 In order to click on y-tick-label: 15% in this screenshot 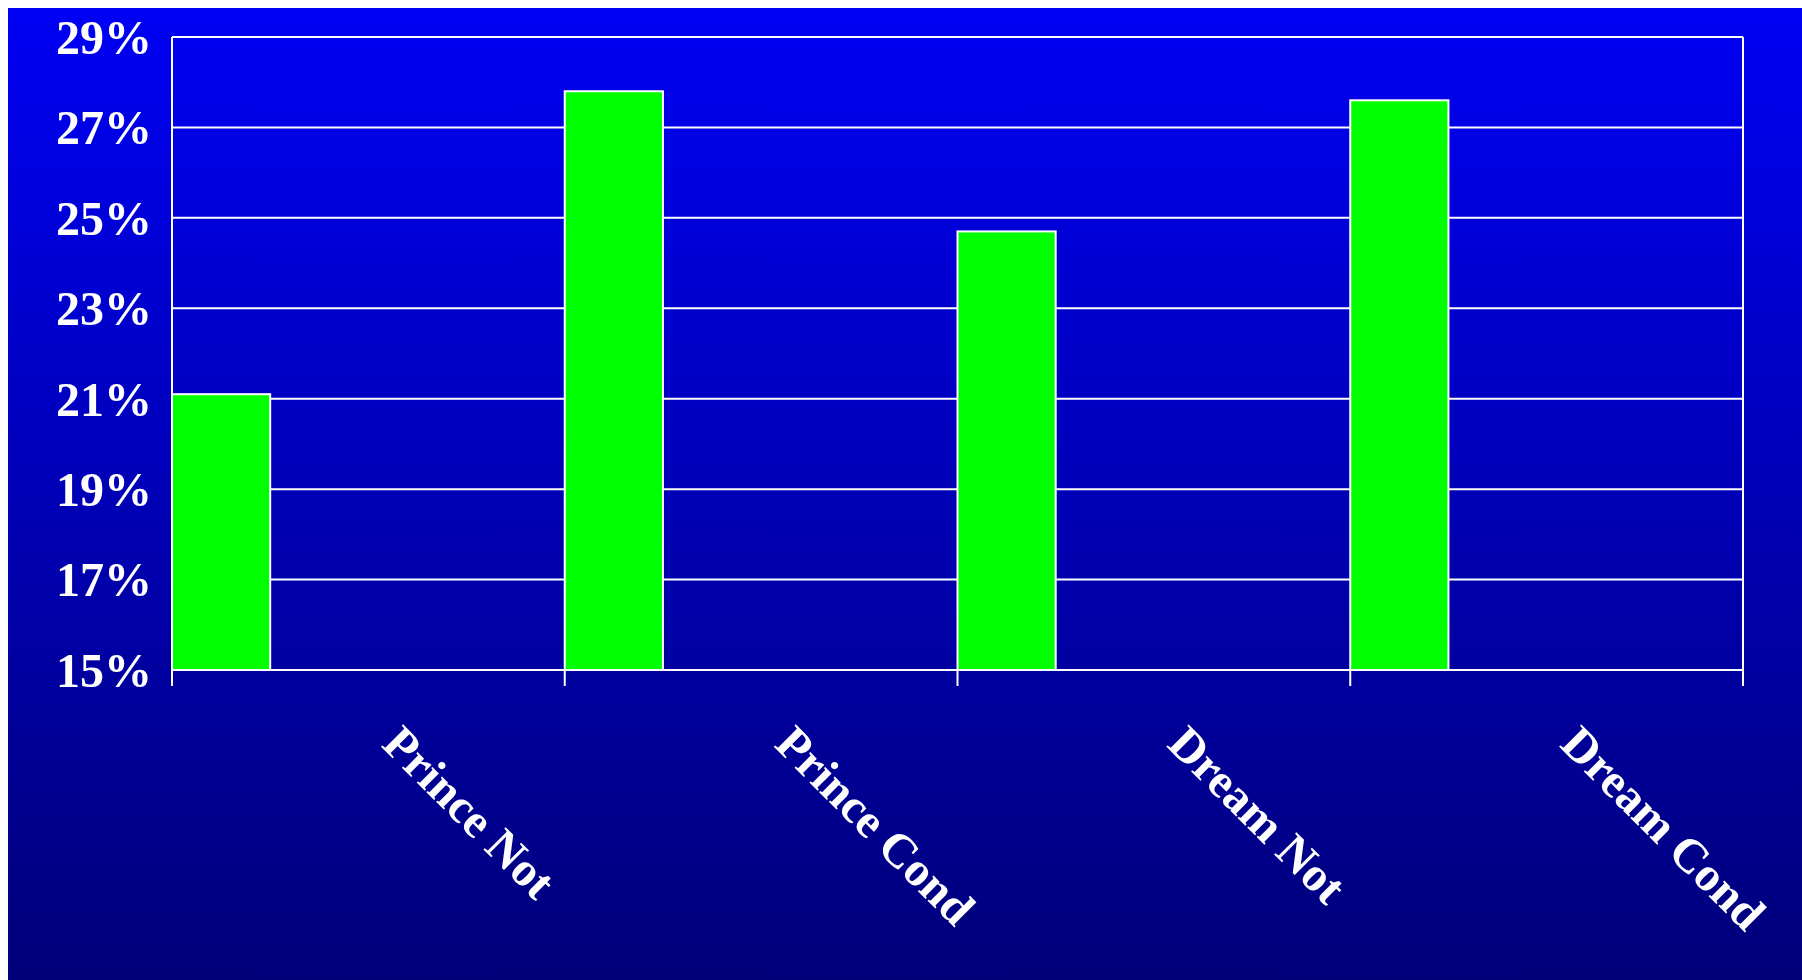, I will do `click(104, 670)`.